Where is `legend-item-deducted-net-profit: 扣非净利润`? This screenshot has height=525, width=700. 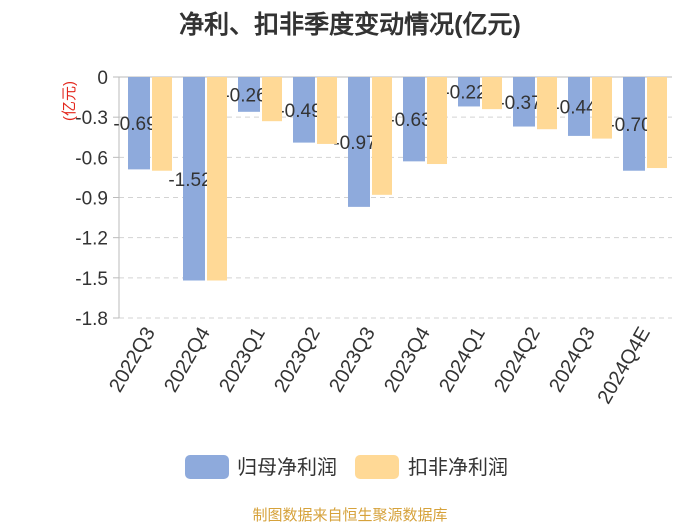 legend-item-deducted-net-profit: 扣非净利润 is located at coordinates (431, 467).